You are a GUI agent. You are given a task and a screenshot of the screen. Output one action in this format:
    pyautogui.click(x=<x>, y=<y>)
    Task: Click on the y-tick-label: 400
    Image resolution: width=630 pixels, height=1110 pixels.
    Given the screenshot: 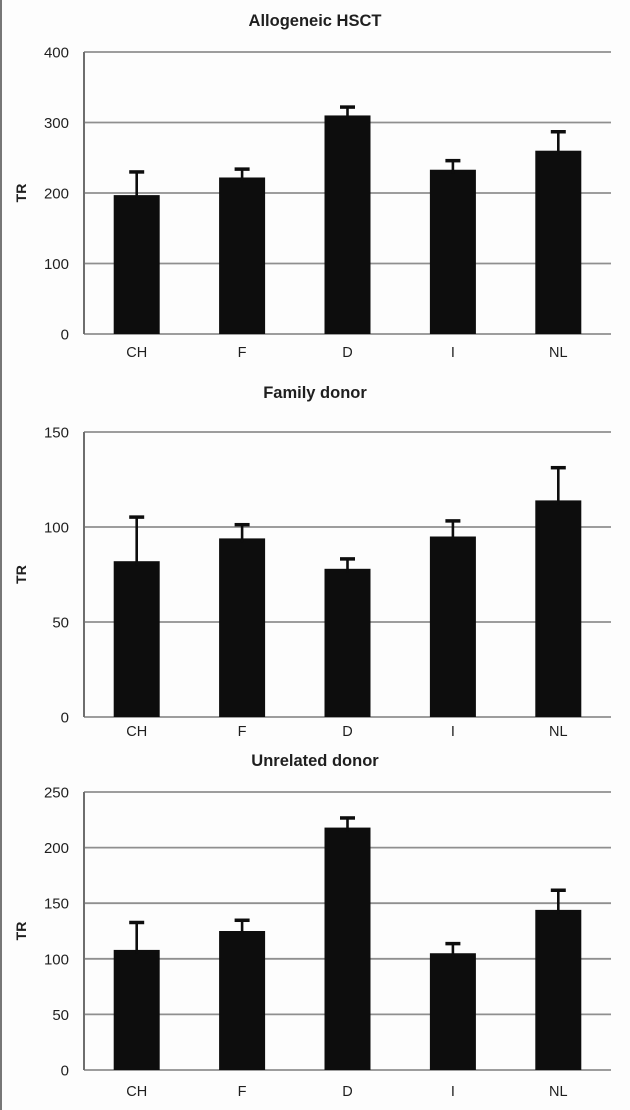 What is the action you would take?
    pyautogui.click(x=56, y=53)
    